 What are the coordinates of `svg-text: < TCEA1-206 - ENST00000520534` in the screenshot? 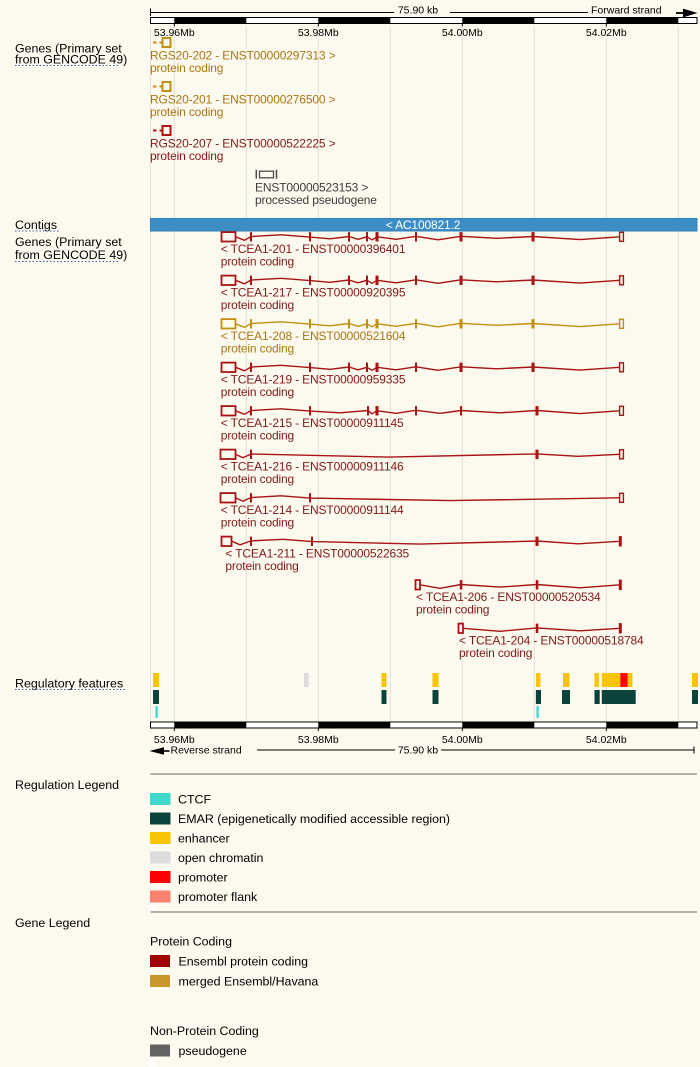 It's located at (508, 597).